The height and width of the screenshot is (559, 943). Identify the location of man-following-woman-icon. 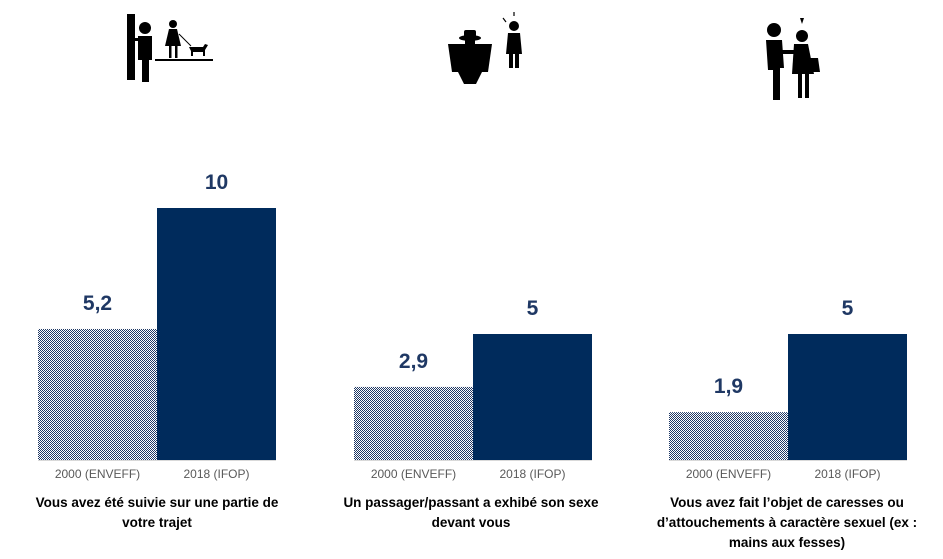
(170, 48).